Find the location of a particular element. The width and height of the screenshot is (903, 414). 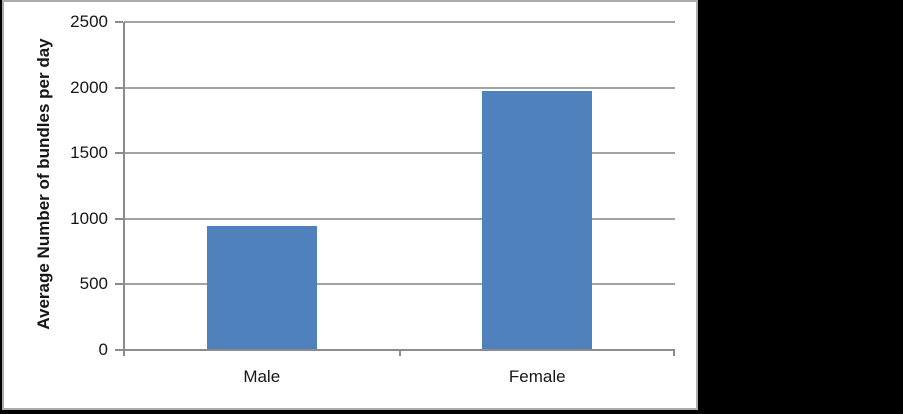

gridline-2000 is located at coordinates (399, 87).